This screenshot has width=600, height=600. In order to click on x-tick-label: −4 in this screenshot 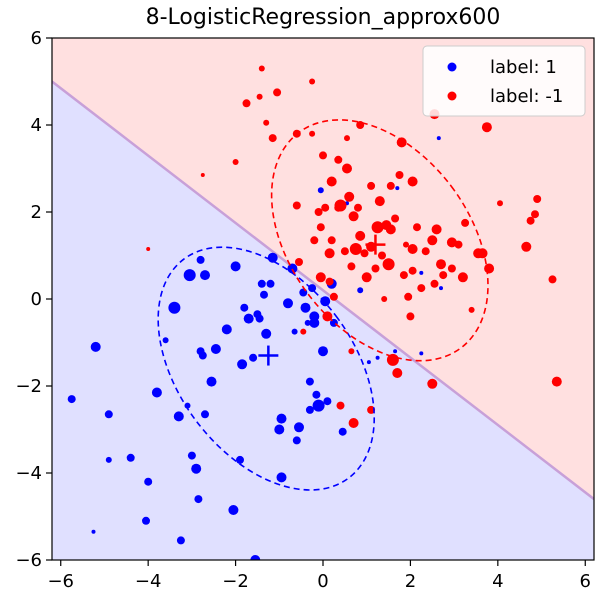, I will do `click(148, 581)`.